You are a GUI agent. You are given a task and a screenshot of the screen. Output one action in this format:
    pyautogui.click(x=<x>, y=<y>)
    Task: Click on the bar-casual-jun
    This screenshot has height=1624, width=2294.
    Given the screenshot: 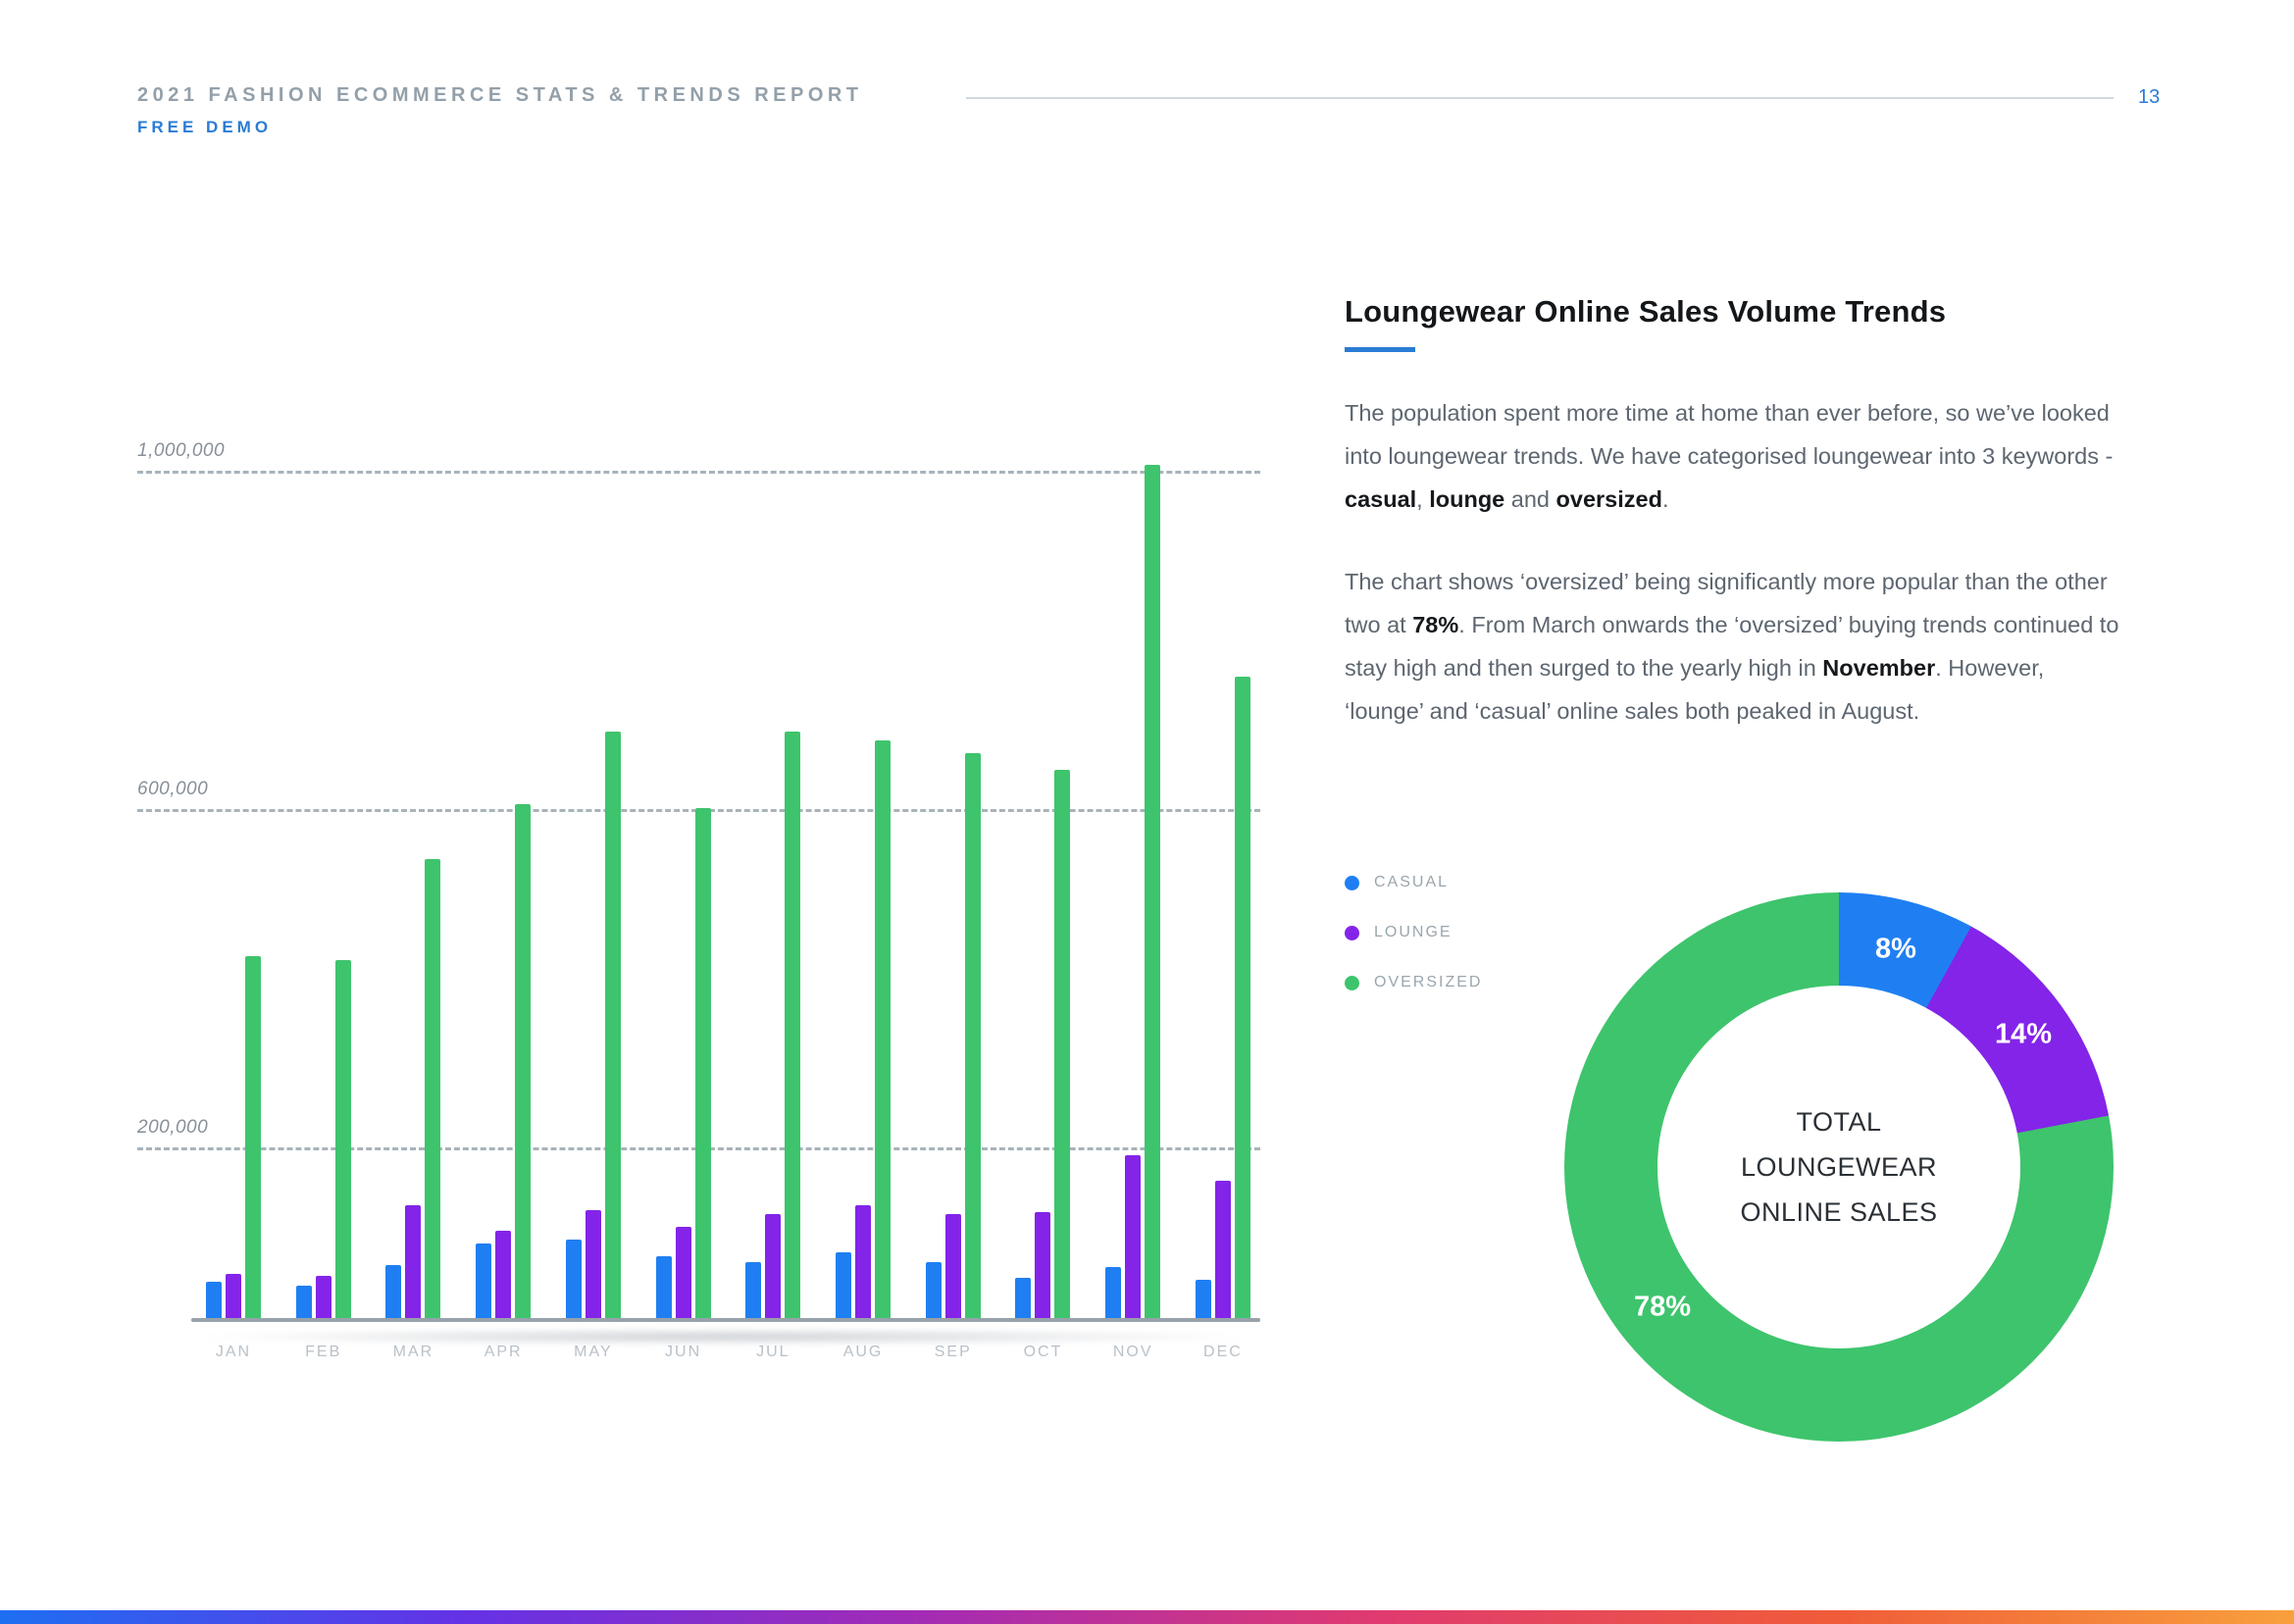 What is the action you would take?
    pyautogui.click(x=663, y=1288)
    